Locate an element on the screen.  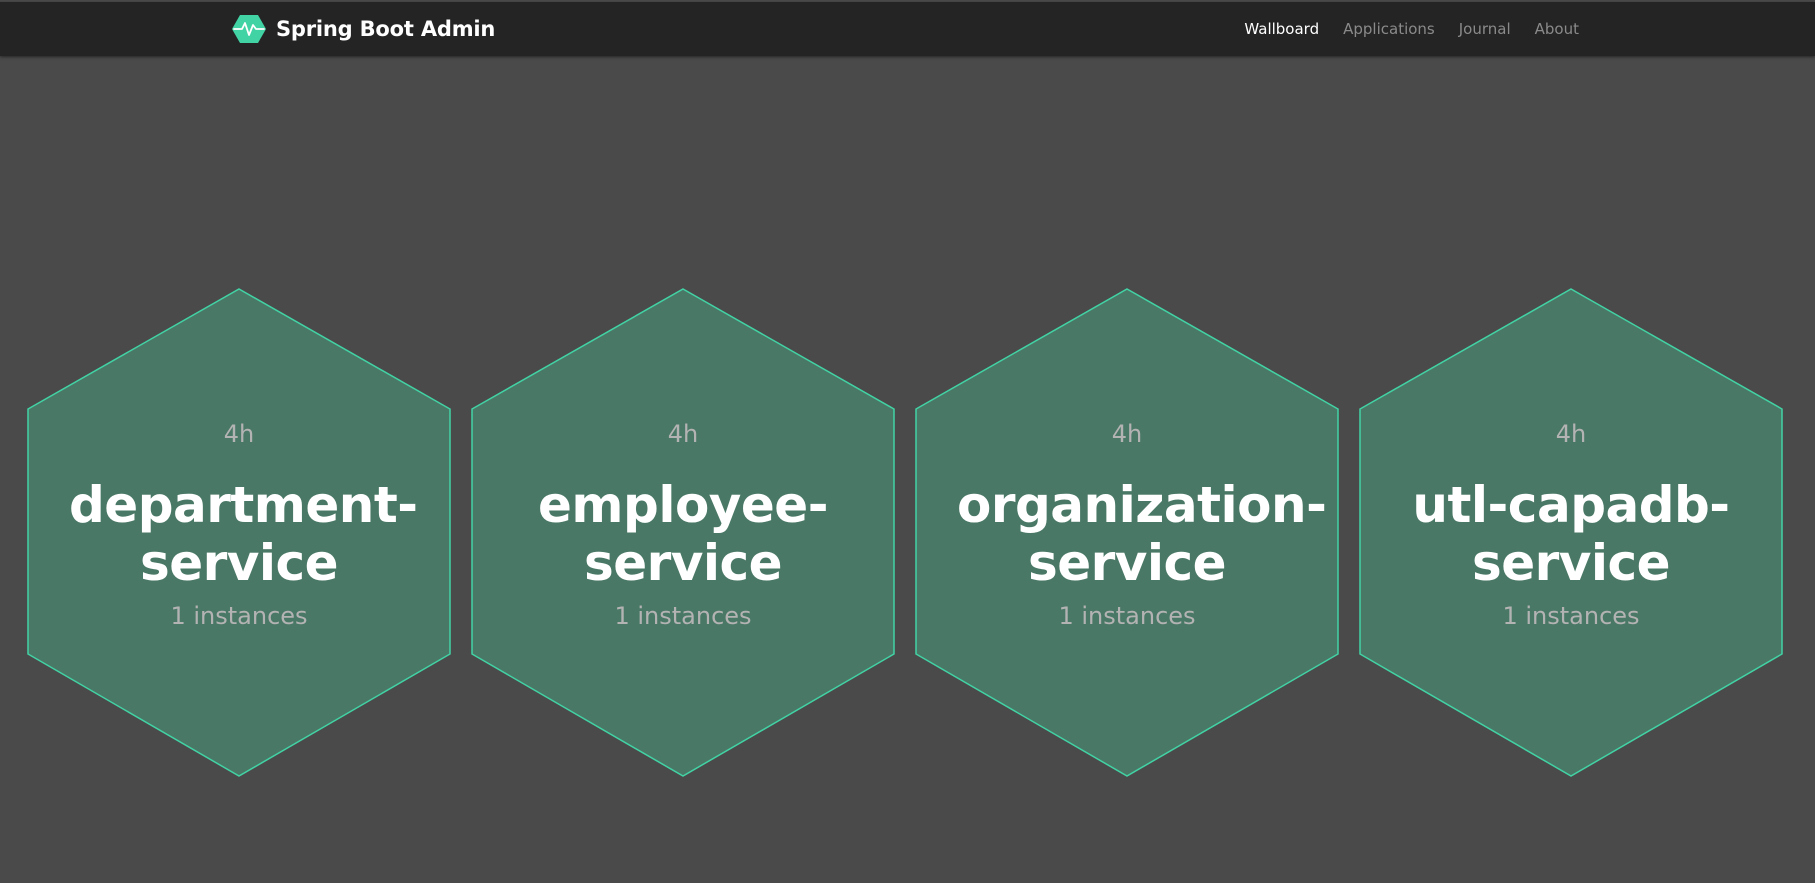
heartbeat-hexagon-icon is located at coordinates (249, 29).